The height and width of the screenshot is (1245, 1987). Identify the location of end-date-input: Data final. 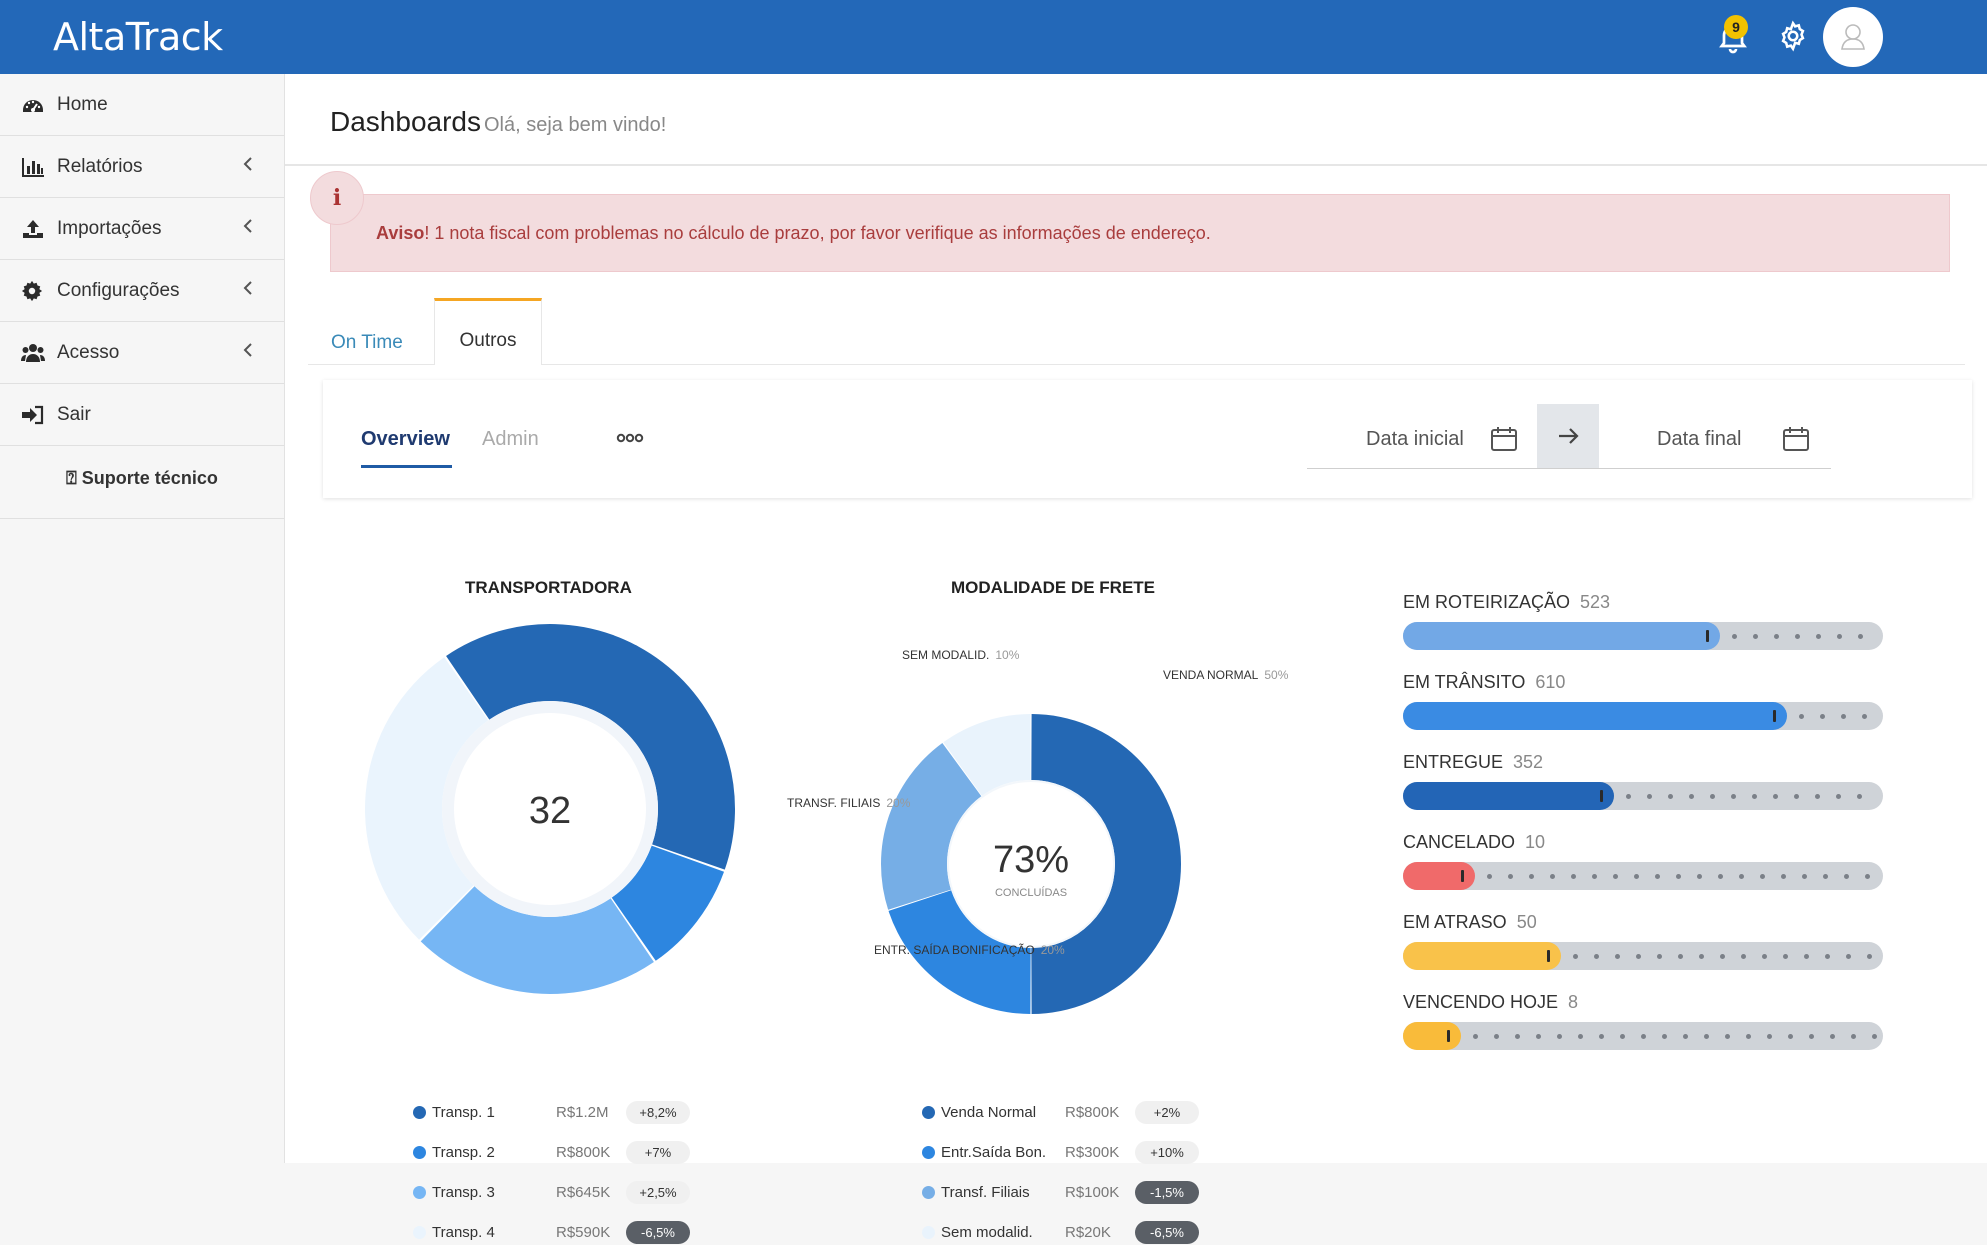
(1699, 439).